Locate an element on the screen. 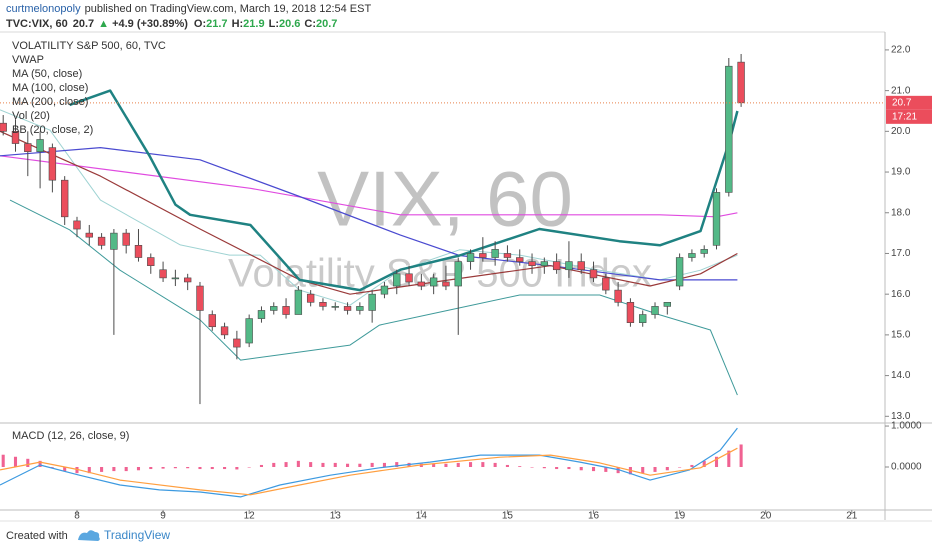 The height and width of the screenshot is (550, 932). y-tick-label: 13.0 is located at coordinates (901, 416).